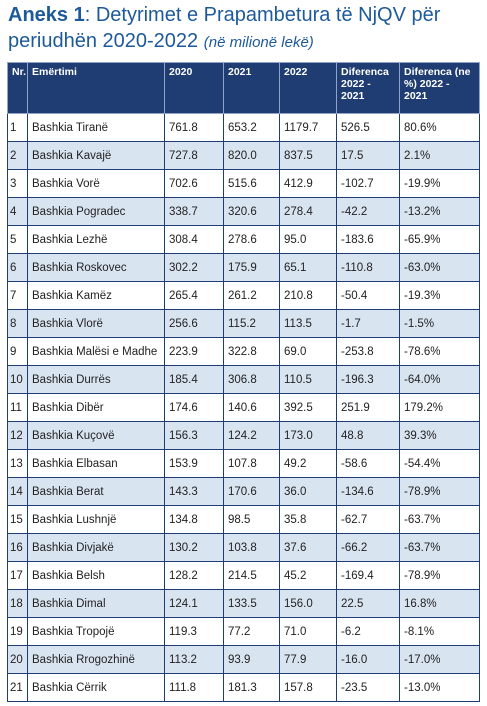 The height and width of the screenshot is (706, 487). Describe the element at coordinates (17, 547) in the screenshot. I see `table-cell: 16` at that location.